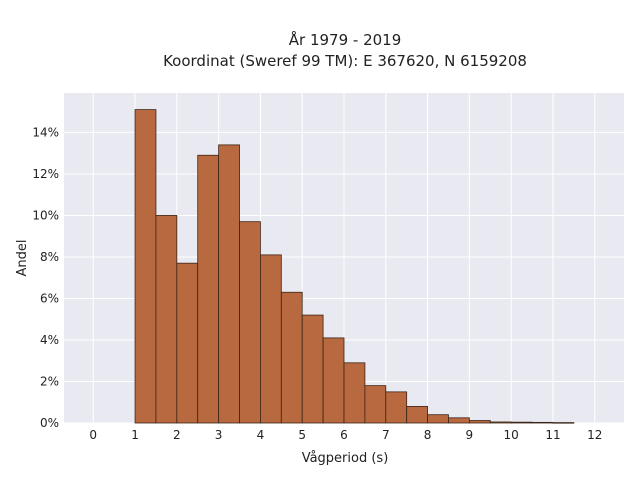 This screenshot has width=640, height=480. Describe the element at coordinates (345, 39) in the screenshot. I see `chart-title: År 1979 - 2019` at that location.